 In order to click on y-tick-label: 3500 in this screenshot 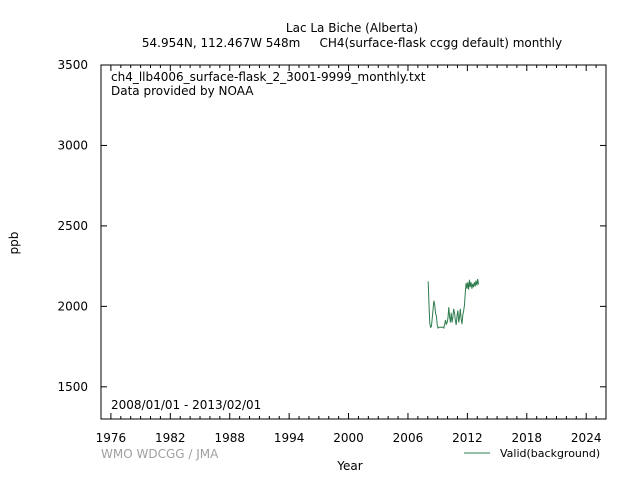, I will do `click(72, 65)`.